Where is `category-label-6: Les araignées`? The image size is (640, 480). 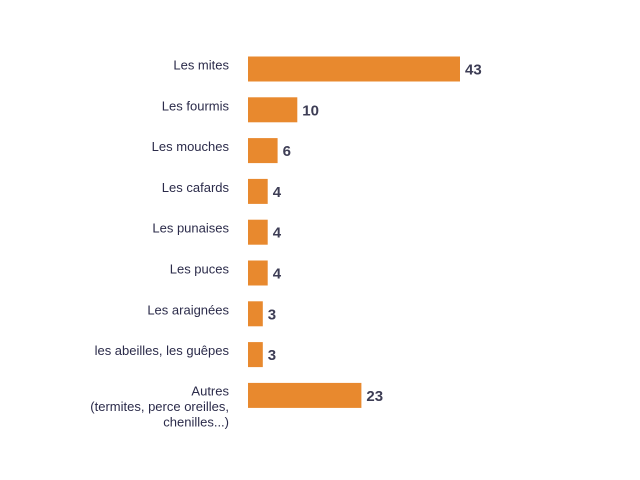 category-label-6: Les araignées is located at coordinates (188, 309).